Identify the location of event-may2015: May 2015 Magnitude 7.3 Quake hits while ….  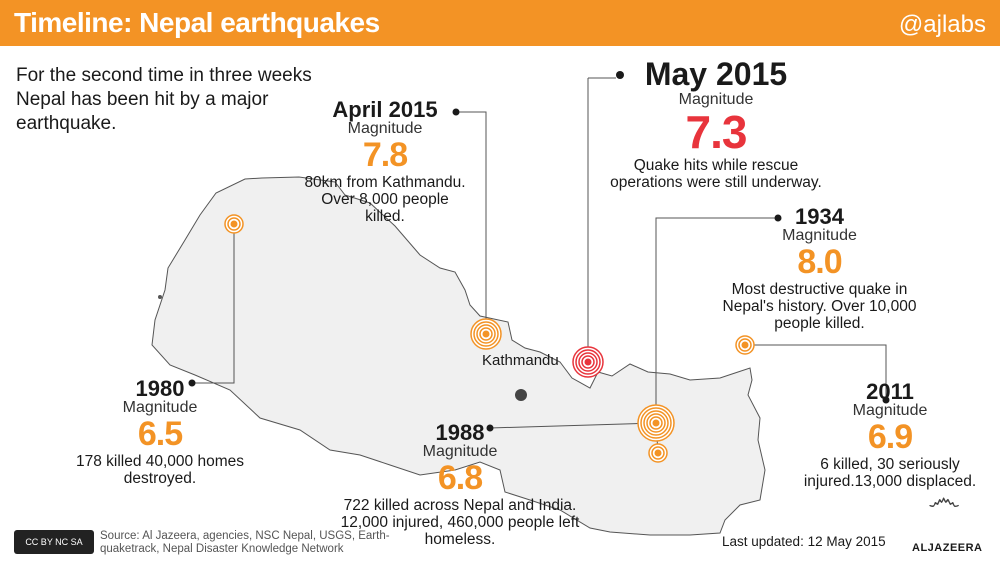
(716, 123).